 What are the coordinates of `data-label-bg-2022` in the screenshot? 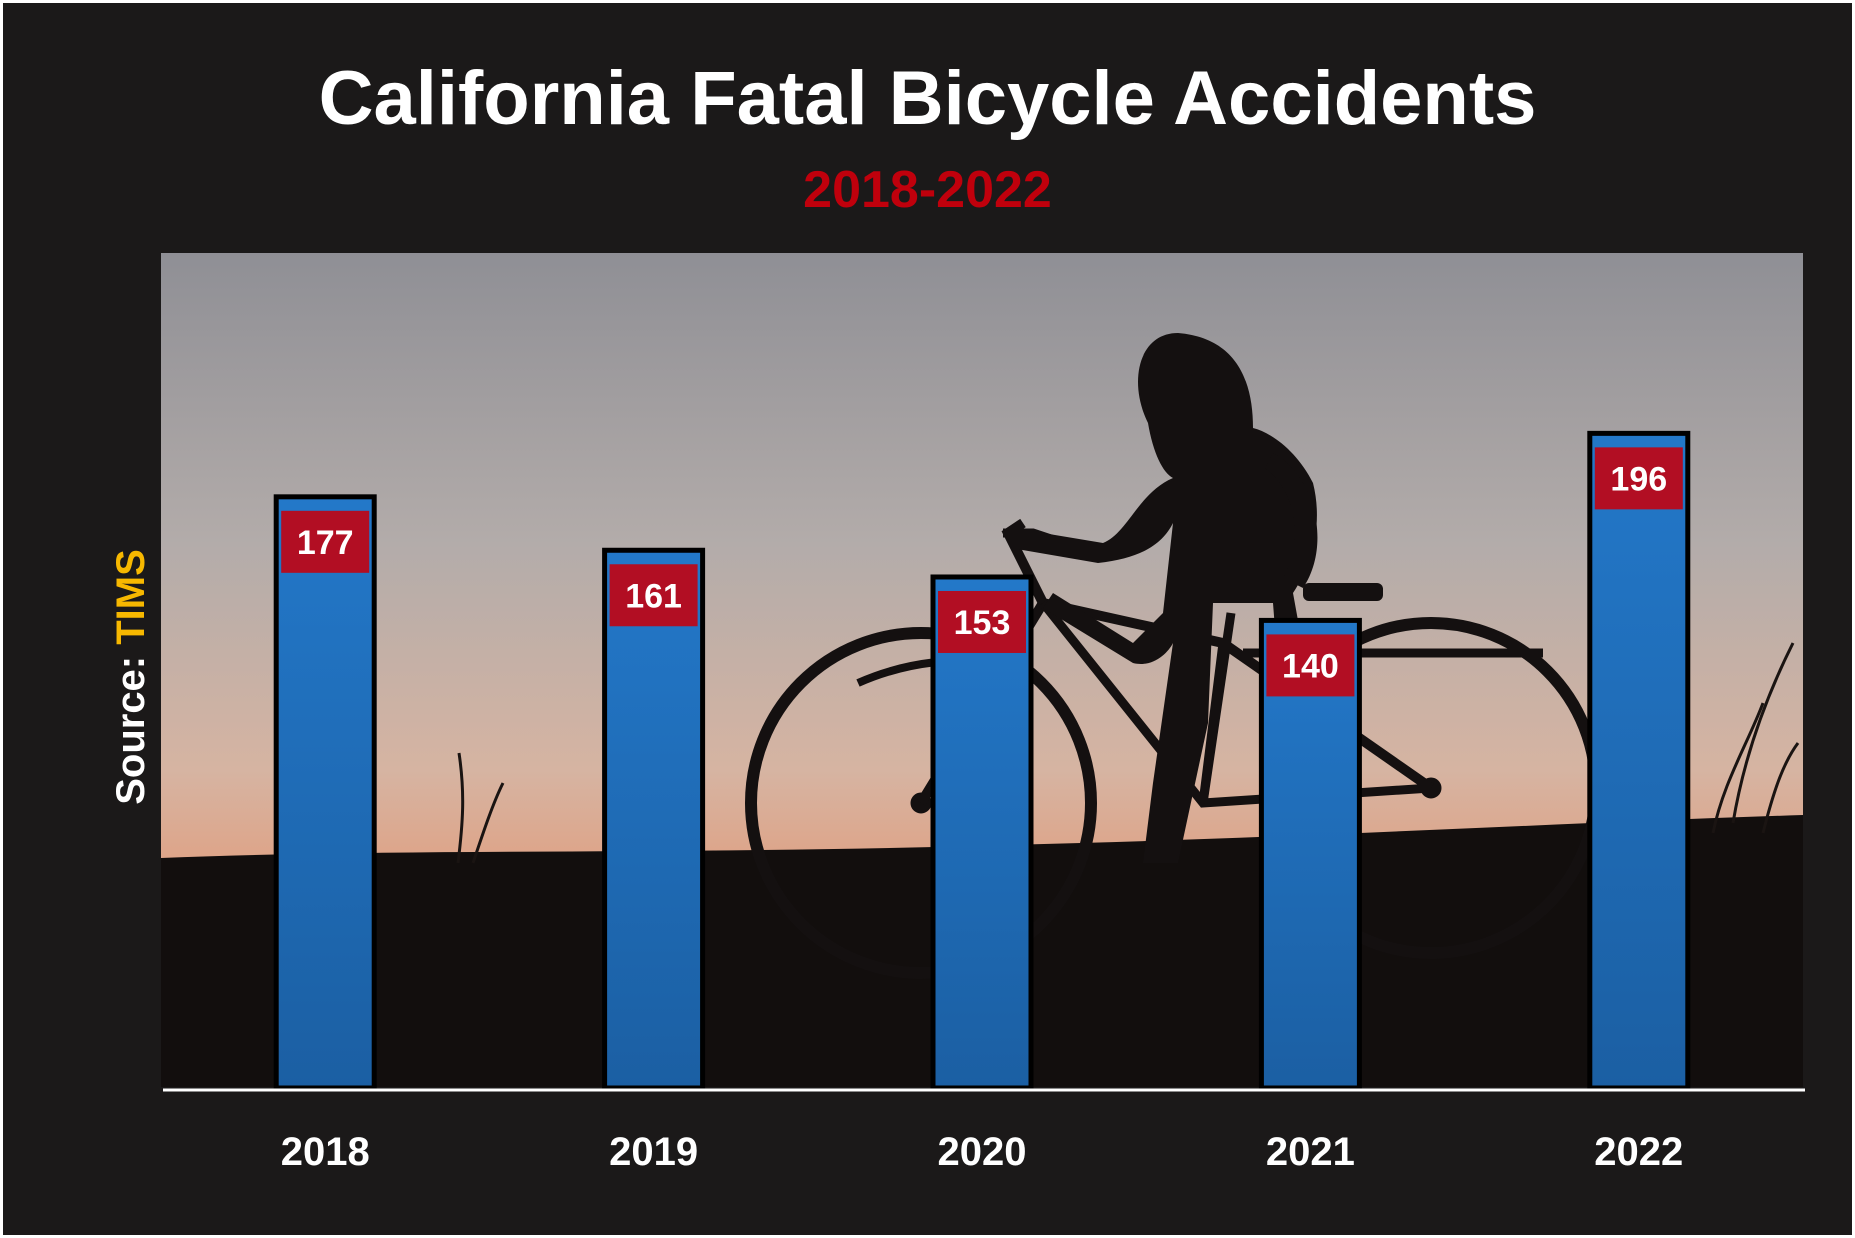 It's located at (1638, 478).